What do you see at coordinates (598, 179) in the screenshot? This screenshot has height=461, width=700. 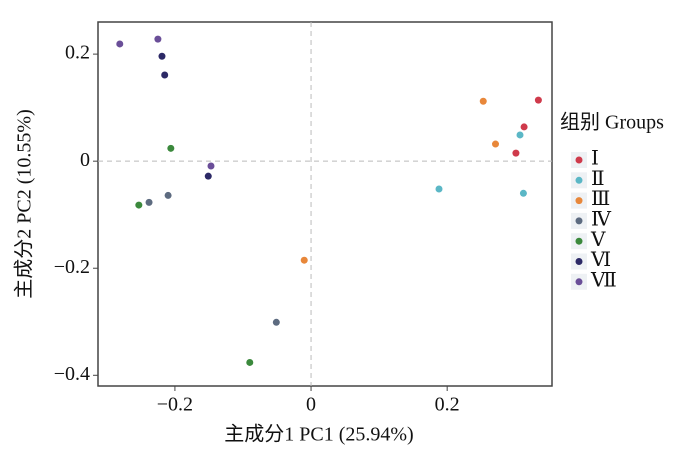 I see `legend-label: Ⅱ` at bounding box center [598, 179].